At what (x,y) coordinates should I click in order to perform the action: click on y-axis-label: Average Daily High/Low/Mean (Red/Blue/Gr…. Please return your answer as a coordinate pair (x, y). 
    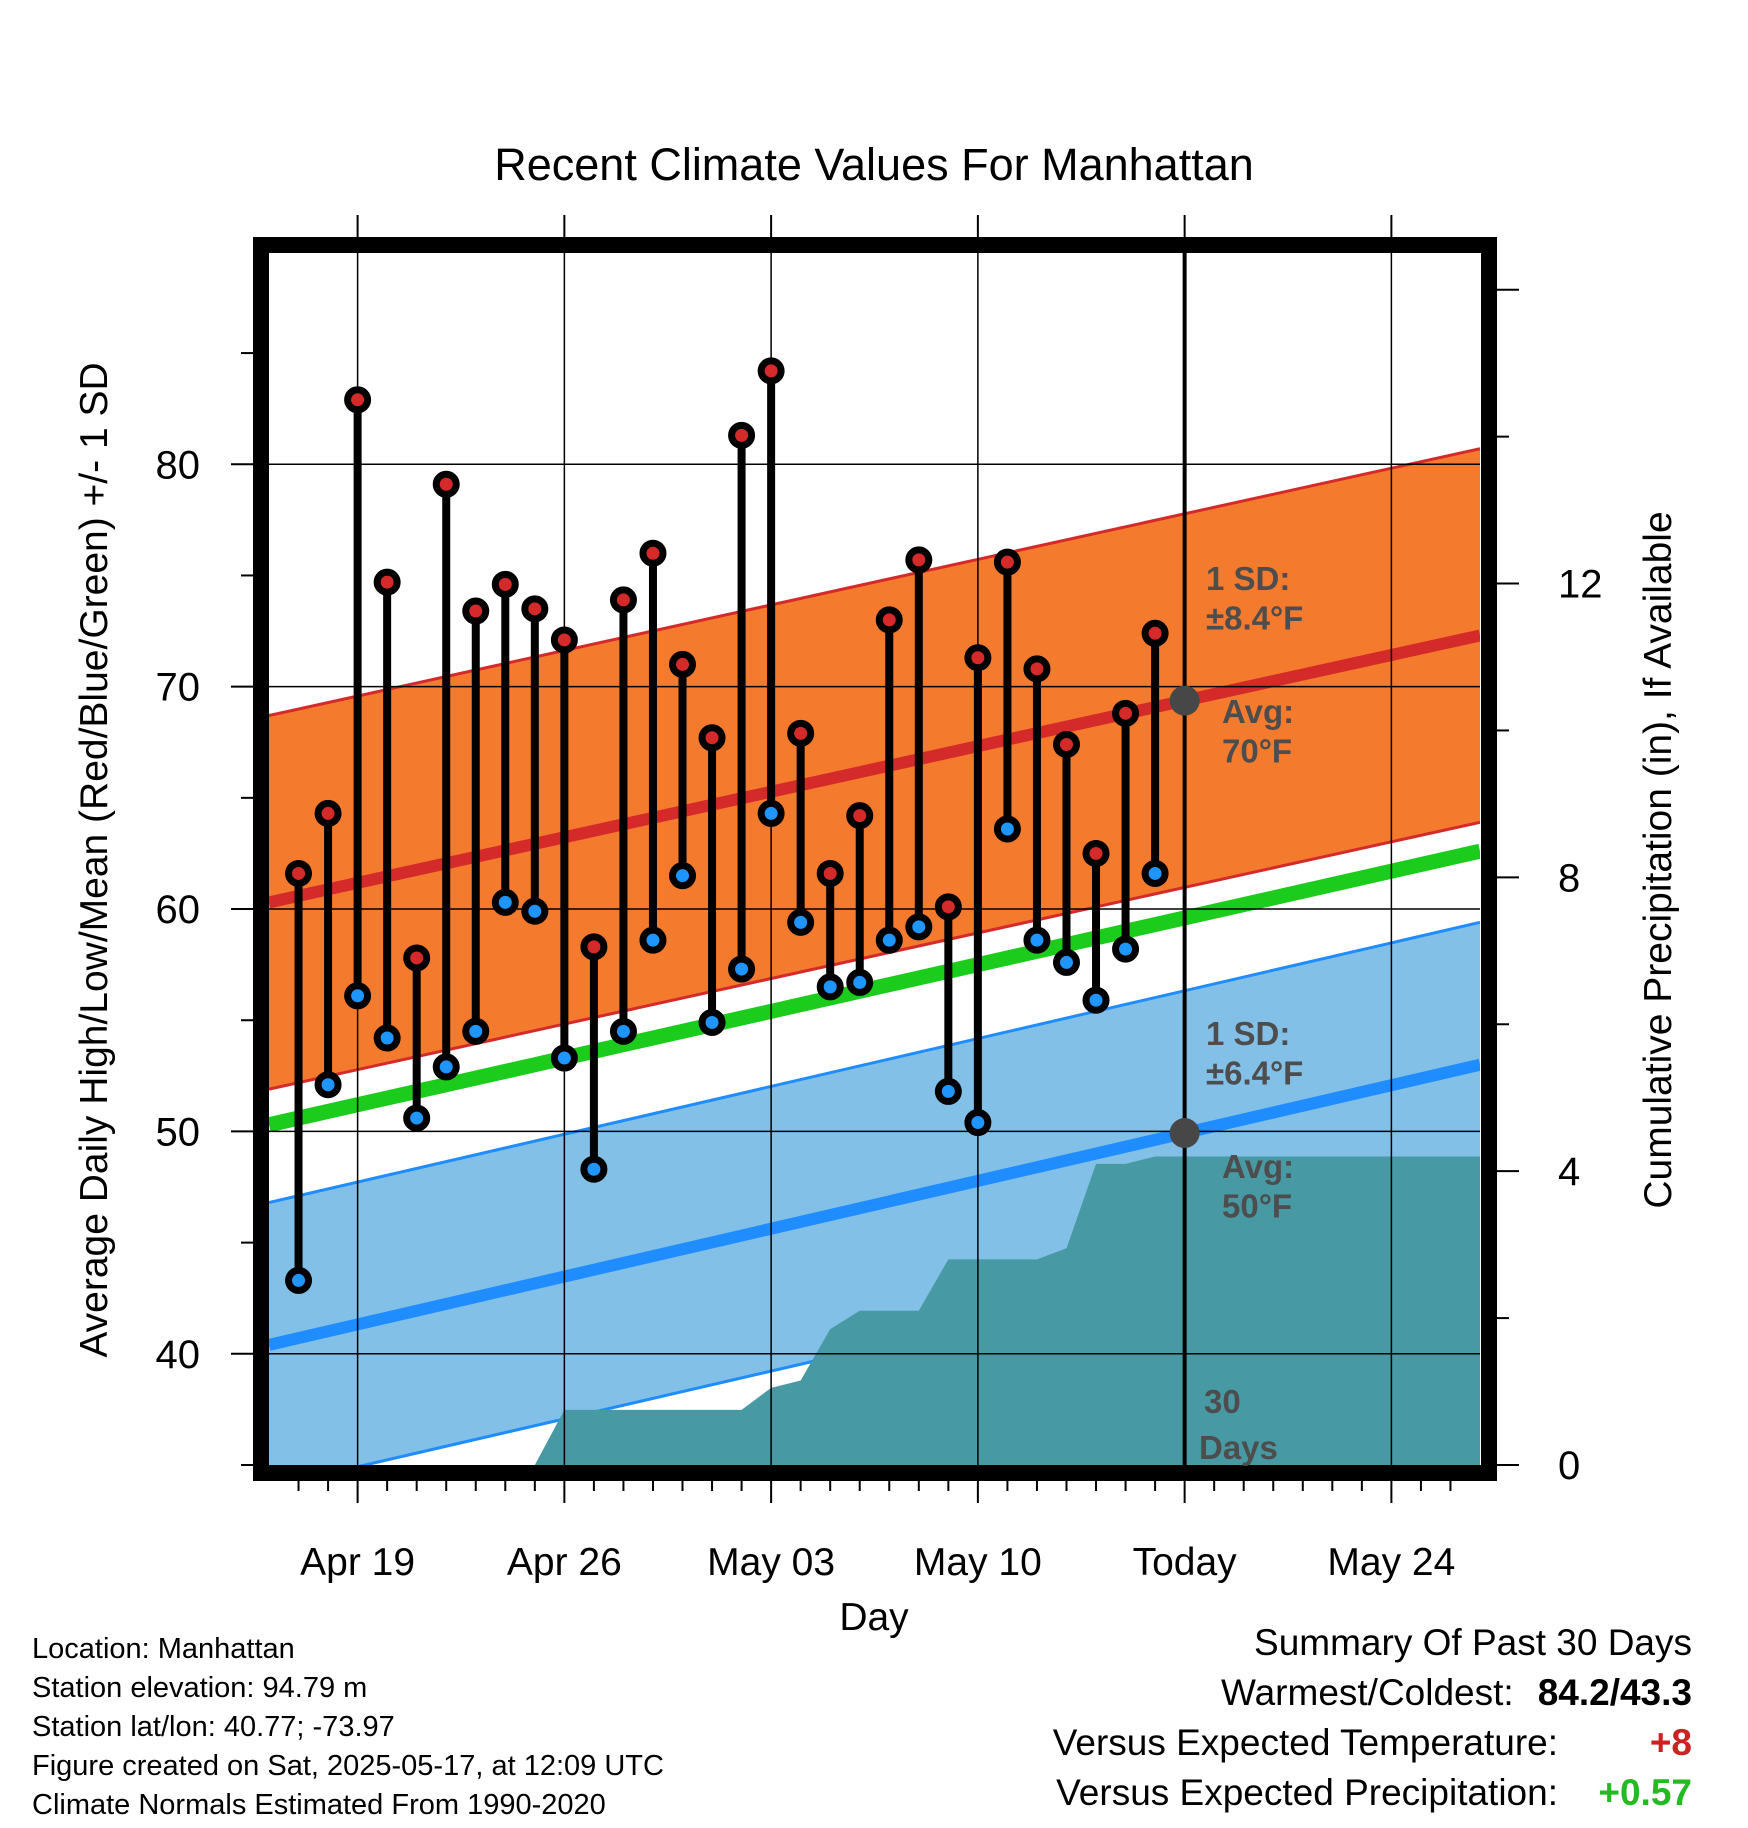
    Looking at the image, I should click on (94, 859).